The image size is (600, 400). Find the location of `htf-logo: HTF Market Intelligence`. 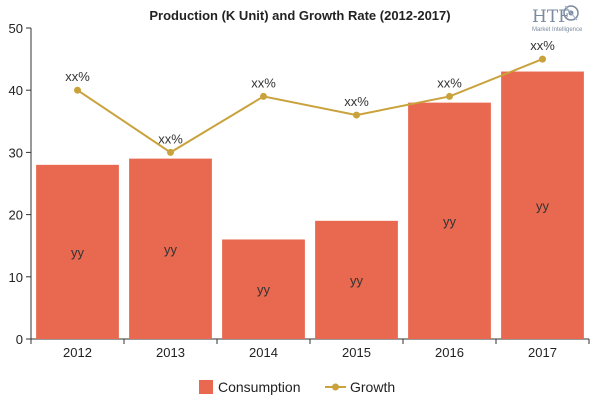

htf-logo: HTF Market Intelligence is located at coordinates (557, 19).